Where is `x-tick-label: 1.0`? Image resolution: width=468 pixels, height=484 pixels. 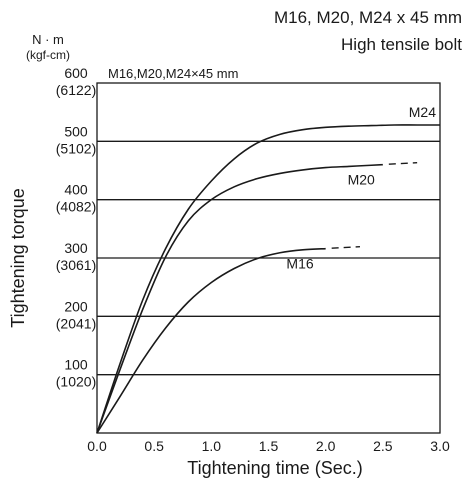
x-tick-label: 1.0 is located at coordinates (212, 446).